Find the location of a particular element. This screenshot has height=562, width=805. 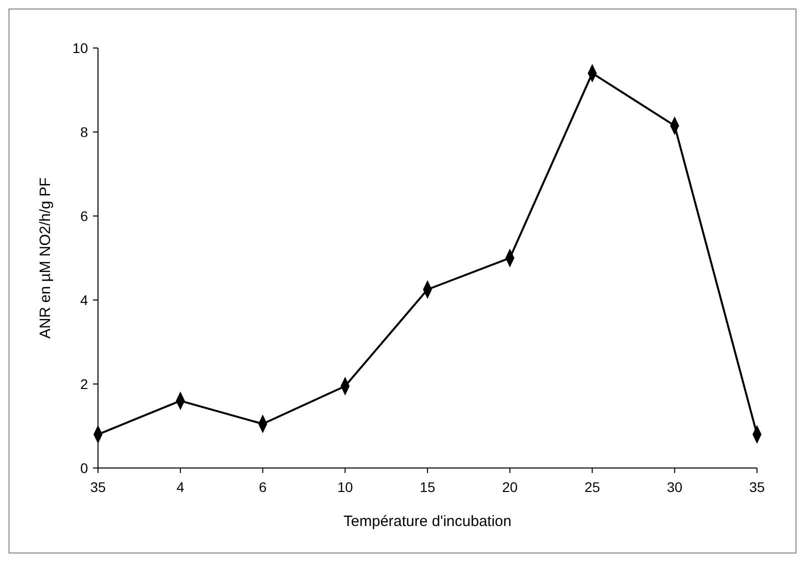

x-tick-label: 25 is located at coordinates (592, 487).